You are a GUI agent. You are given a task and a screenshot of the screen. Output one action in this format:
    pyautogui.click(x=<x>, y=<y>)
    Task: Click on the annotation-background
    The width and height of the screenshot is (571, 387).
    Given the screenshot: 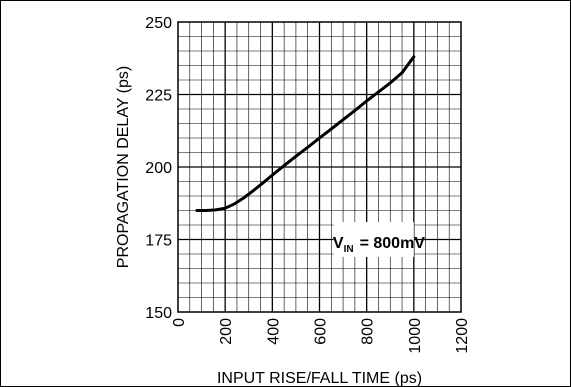 What is the action you would take?
    pyautogui.click(x=373, y=239)
    